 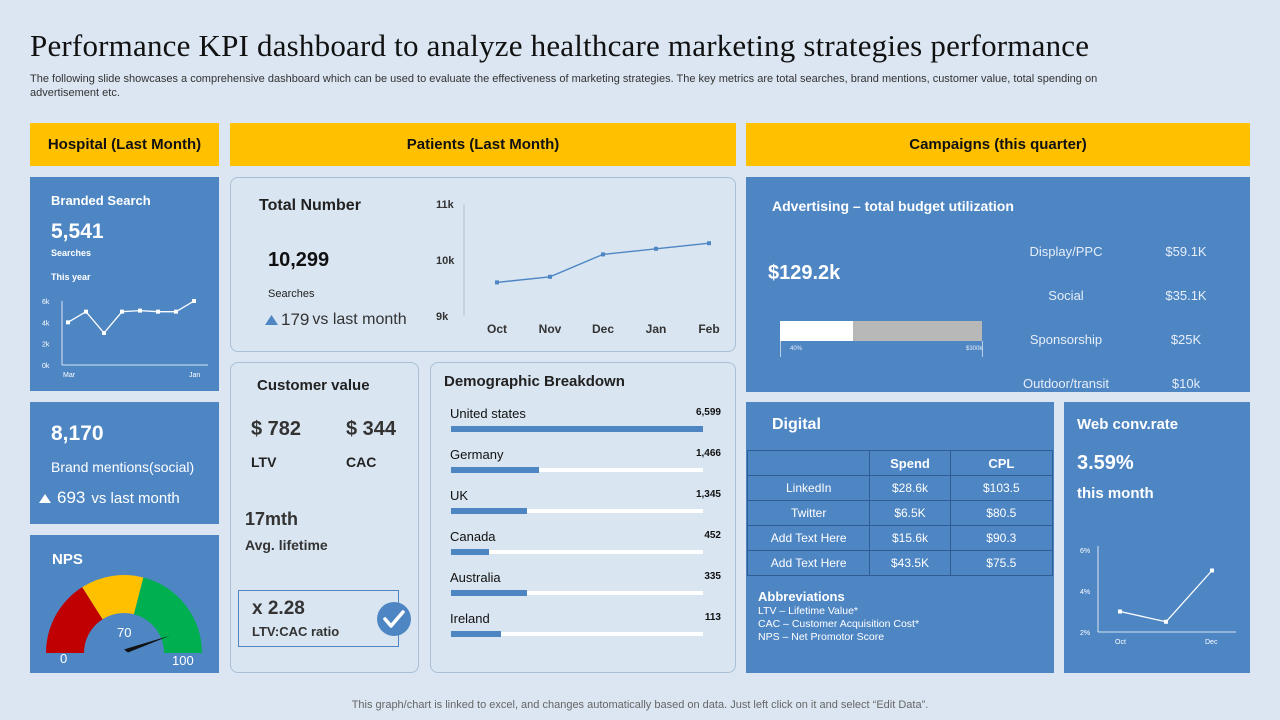 What do you see at coordinates (475, 577) in the screenshot?
I see `country-label: Australia` at bounding box center [475, 577].